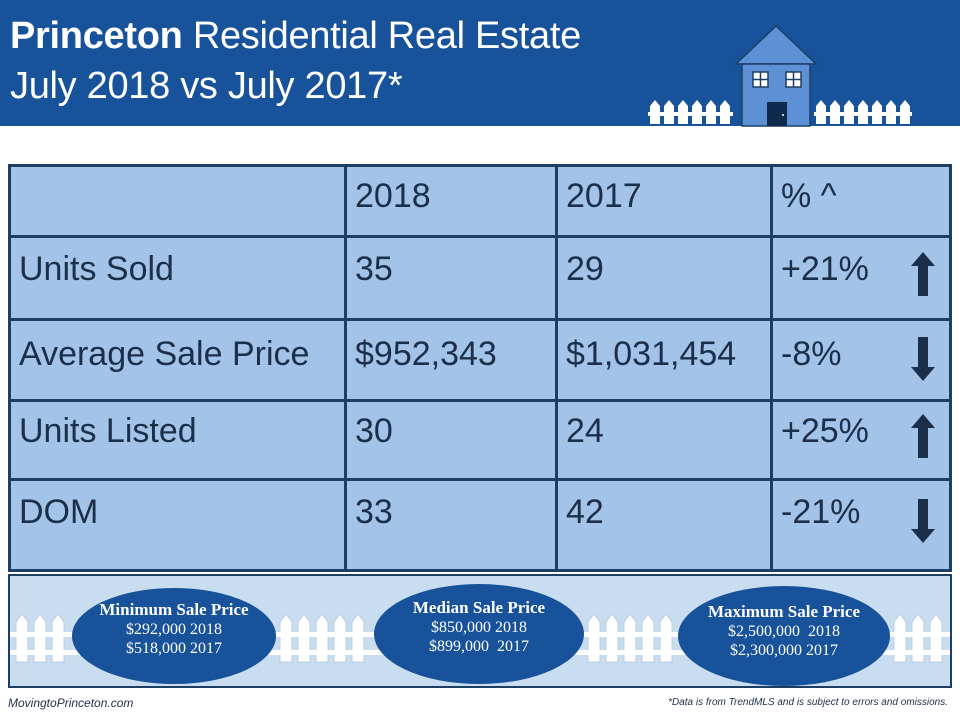 This screenshot has height=720, width=960. What do you see at coordinates (451, 360) in the screenshot?
I see `value-2018: $952,343` at bounding box center [451, 360].